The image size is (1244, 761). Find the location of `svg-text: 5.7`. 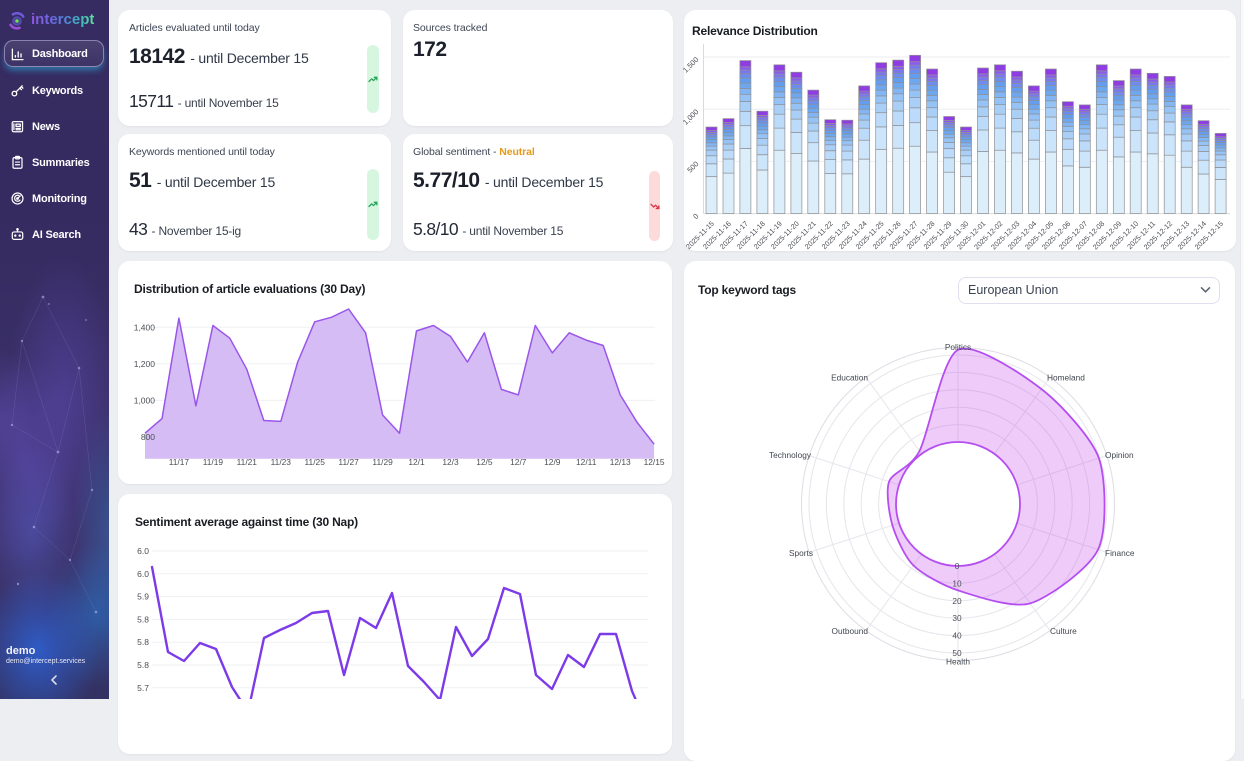

svg-text: 5.7 is located at coordinates (143, 688).